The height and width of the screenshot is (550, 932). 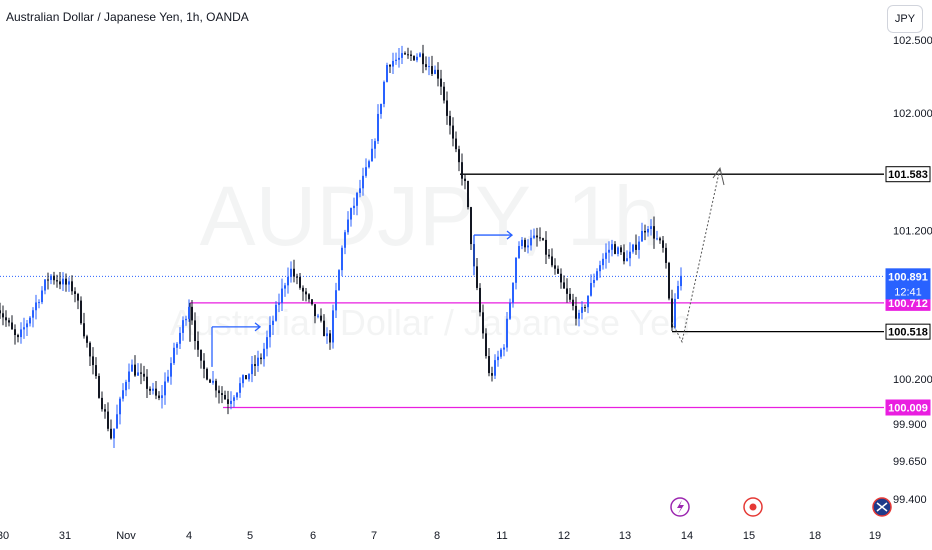 What do you see at coordinates (753, 507) in the screenshot?
I see `record-icon` at bounding box center [753, 507].